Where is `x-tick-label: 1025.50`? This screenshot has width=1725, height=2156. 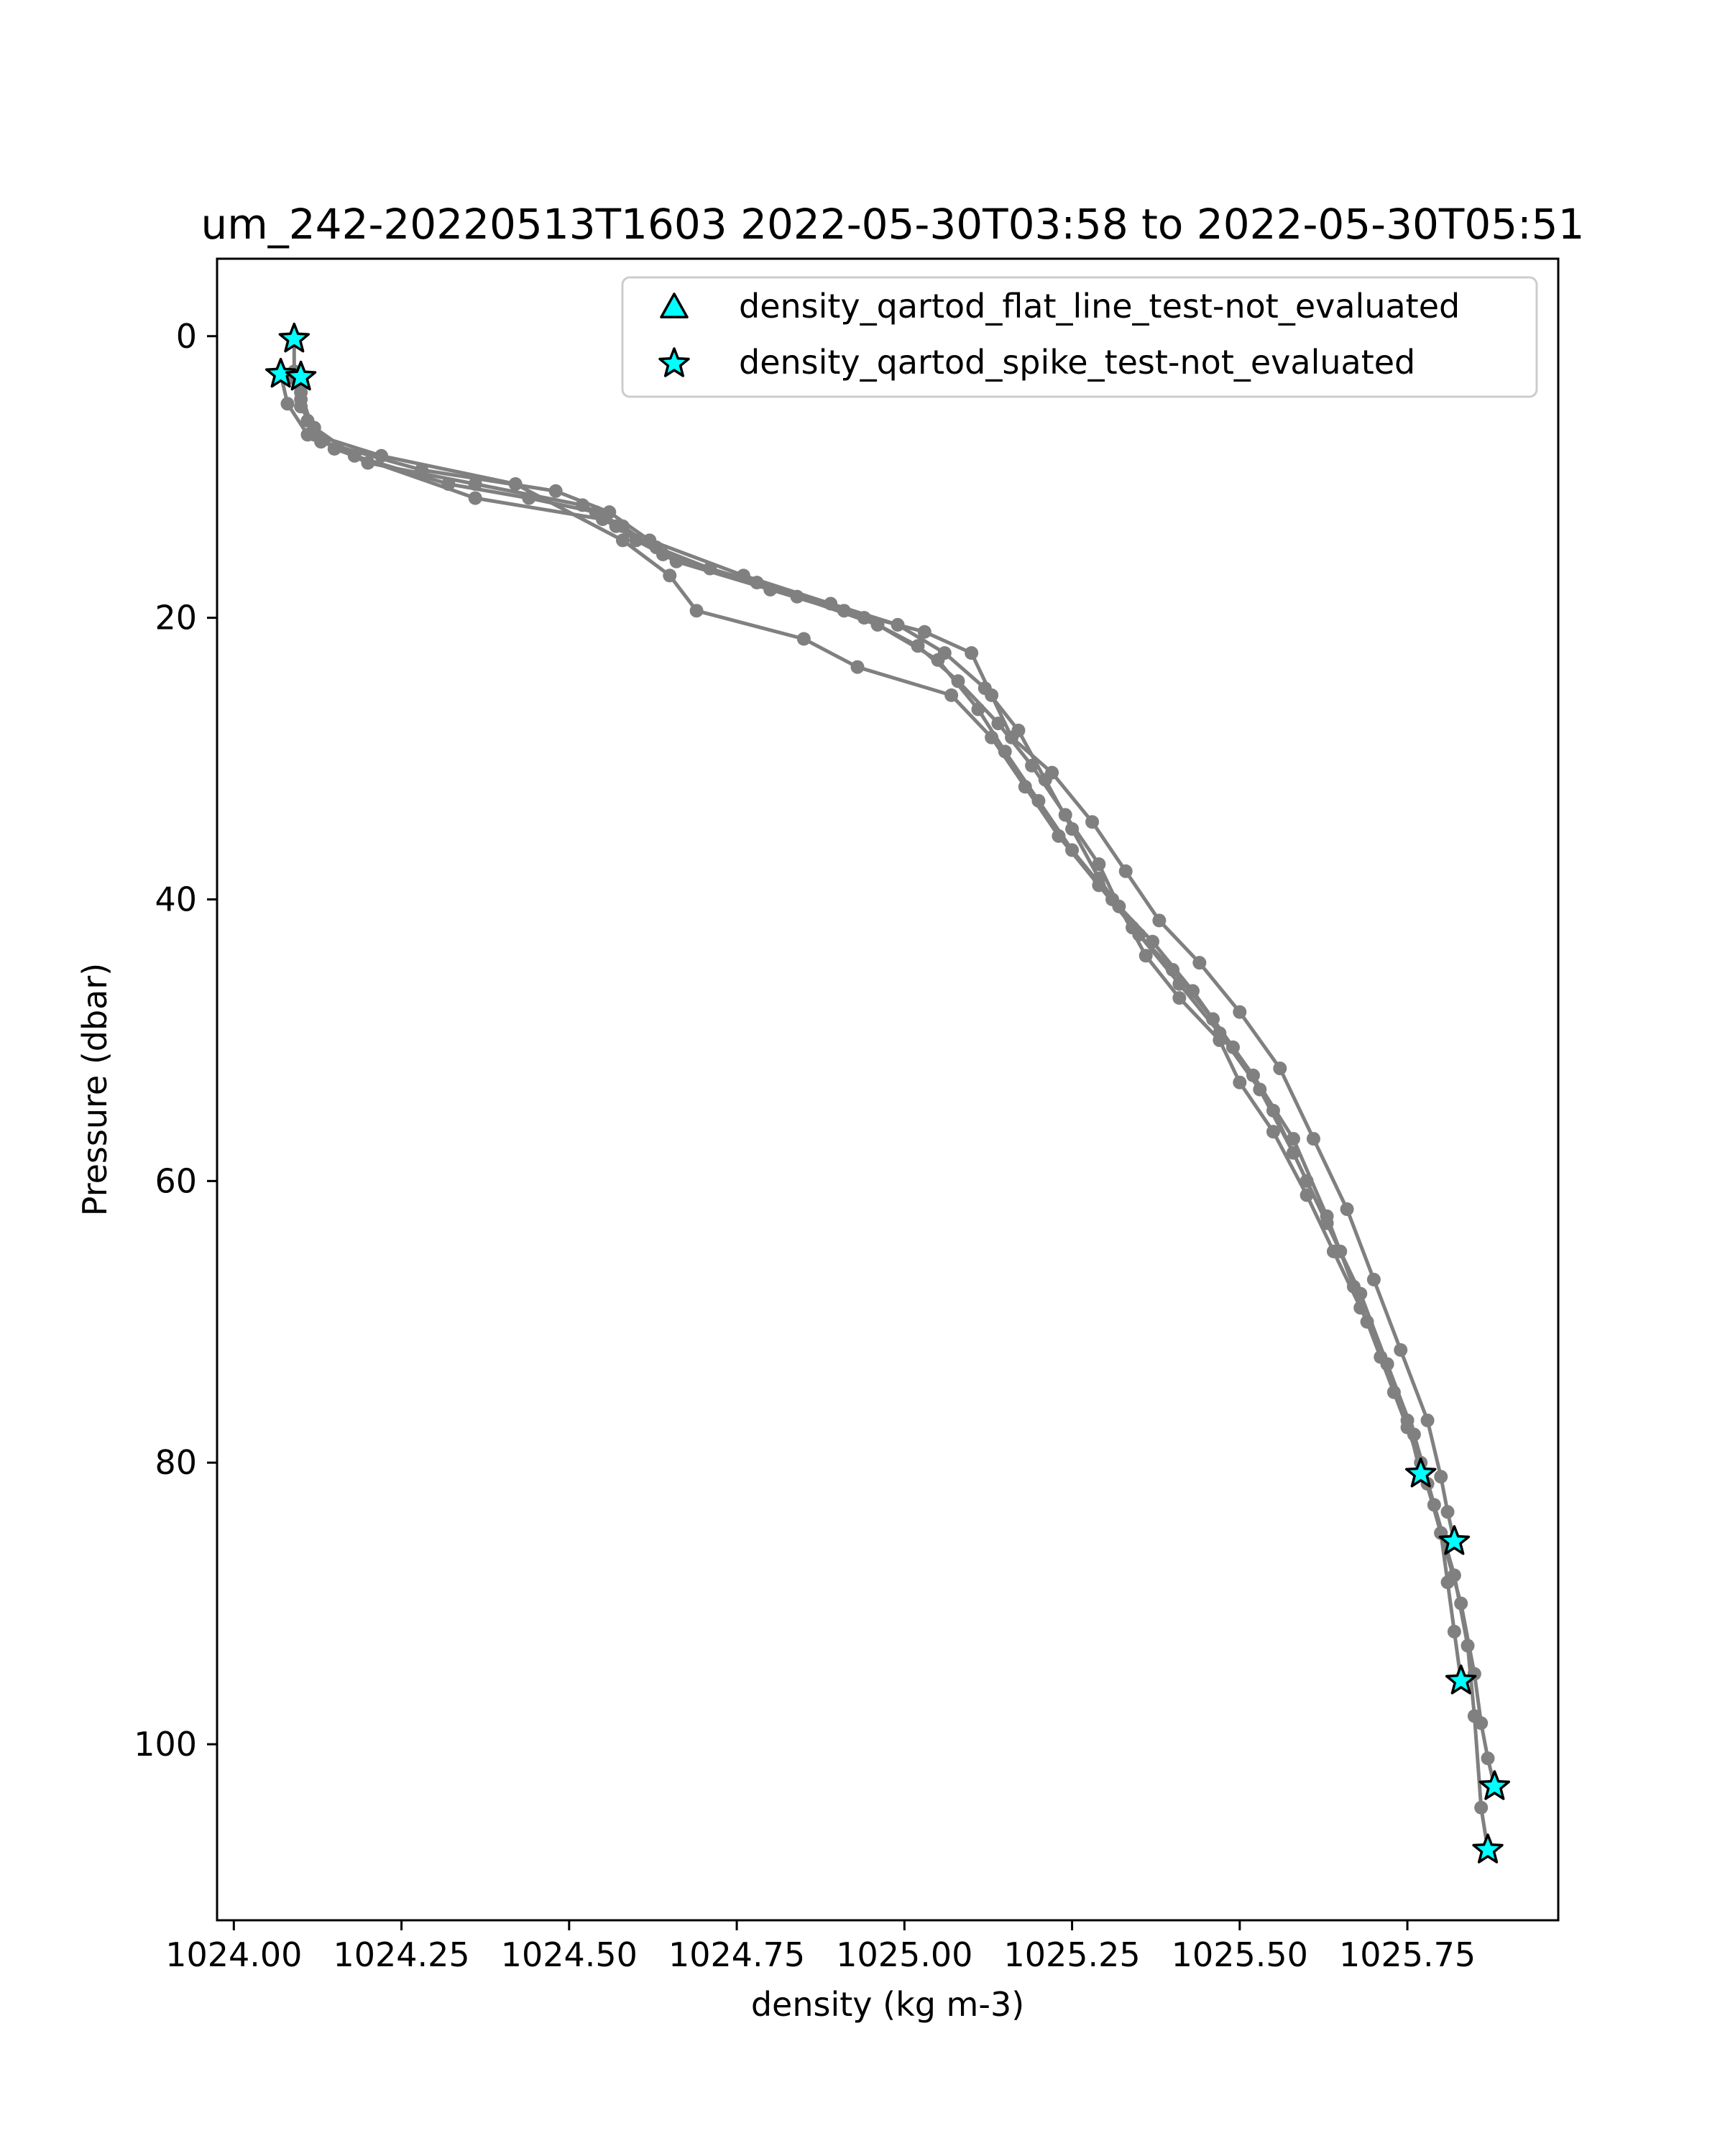
x-tick-label: 1025.50 is located at coordinates (1240, 1954).